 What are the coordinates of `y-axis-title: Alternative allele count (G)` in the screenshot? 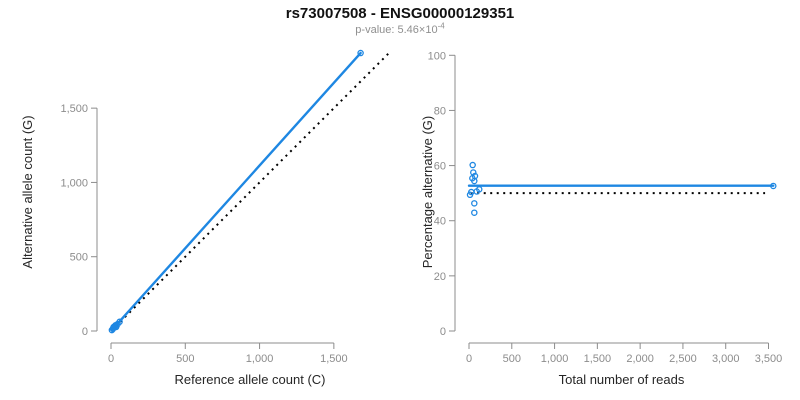 It's located at (27, 191).